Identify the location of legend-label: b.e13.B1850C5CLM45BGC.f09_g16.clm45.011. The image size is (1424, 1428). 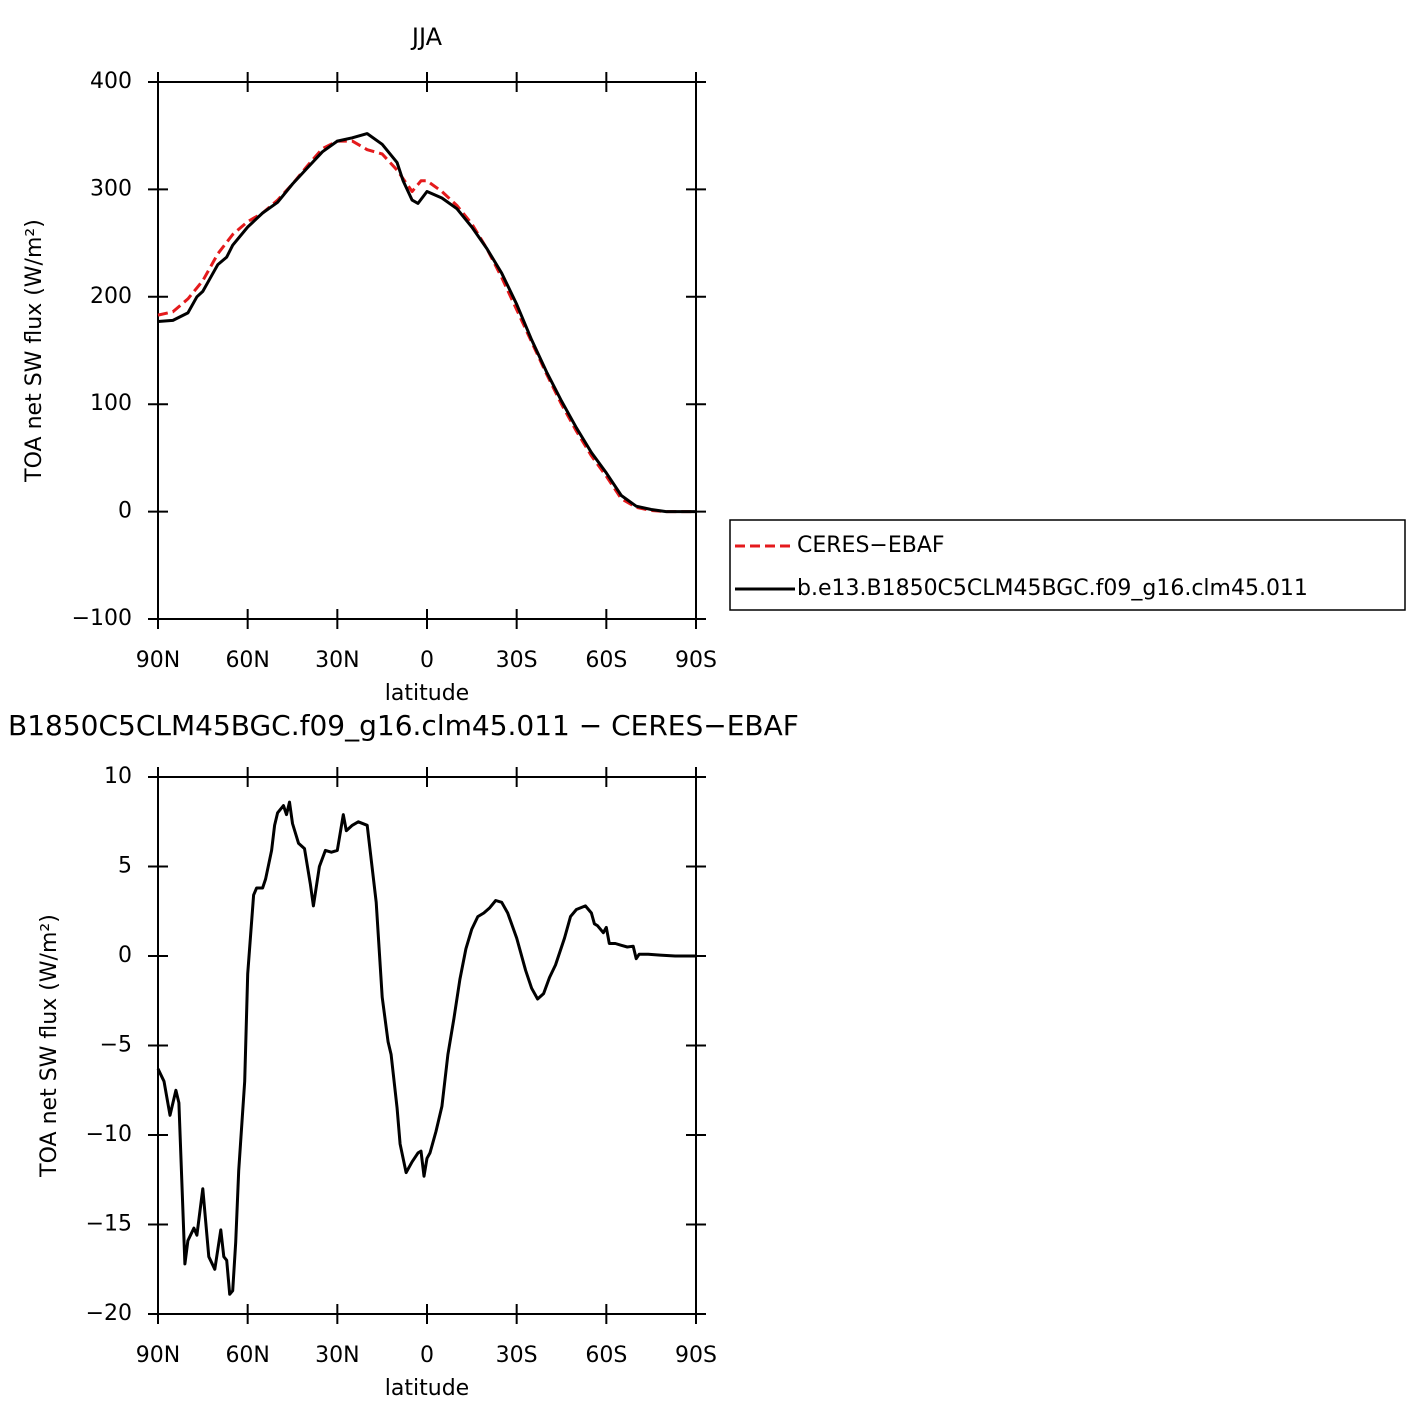
(1052, 588).